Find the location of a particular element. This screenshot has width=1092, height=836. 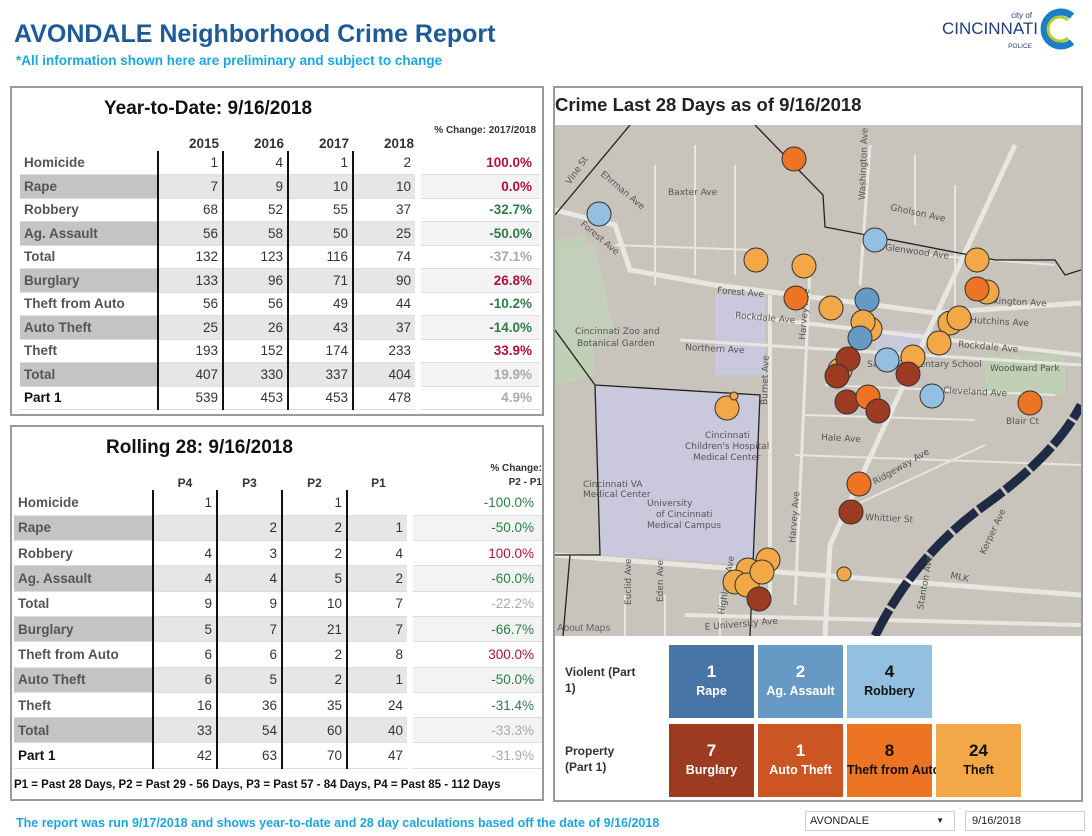

tile-label: Burglary is located at coordinates (711, 770).